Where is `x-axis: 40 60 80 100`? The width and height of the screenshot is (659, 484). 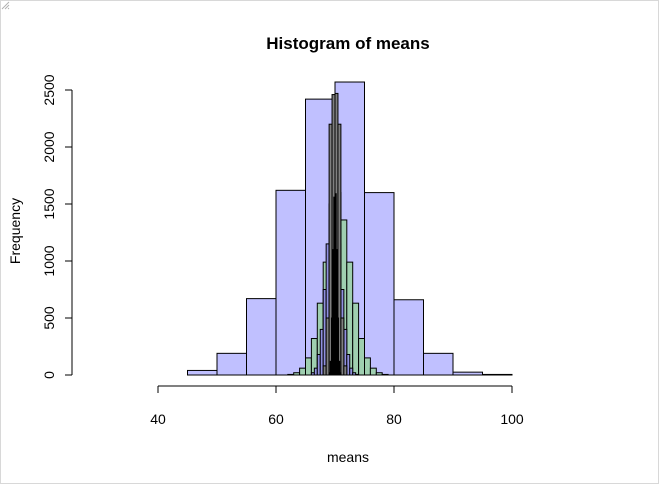 x-axis: 40 60 80 100 is located at coordinates (337, 406).